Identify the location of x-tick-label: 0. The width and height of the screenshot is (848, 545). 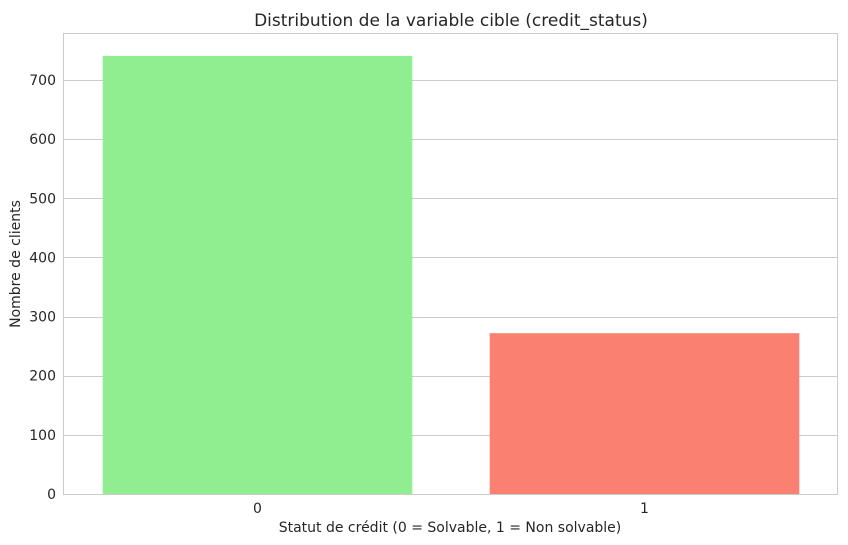
(257, 509).